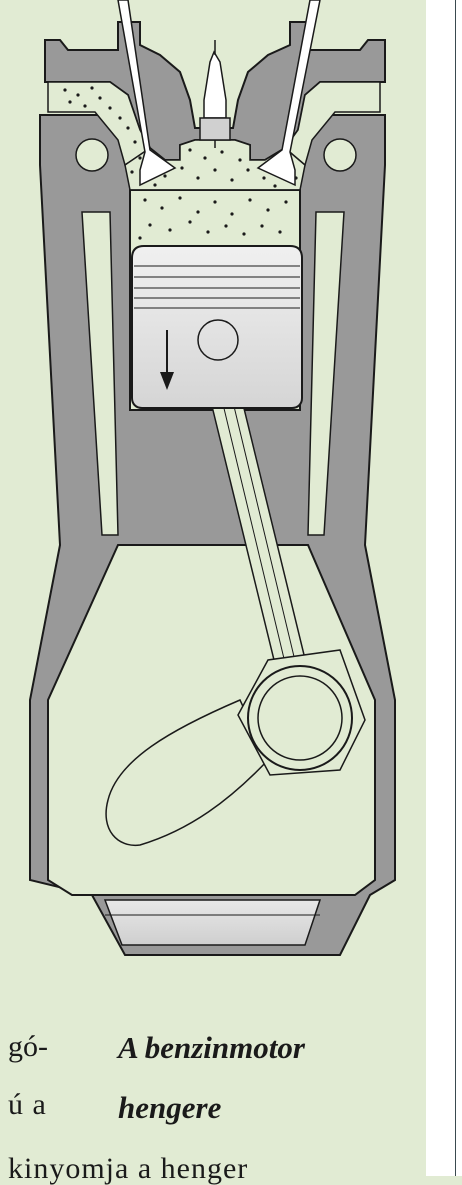  What do you see at coordinates (28, 1046) in the screenshot?
I see `body-text-line-1: gó-` at bounding box center [28, 1046].